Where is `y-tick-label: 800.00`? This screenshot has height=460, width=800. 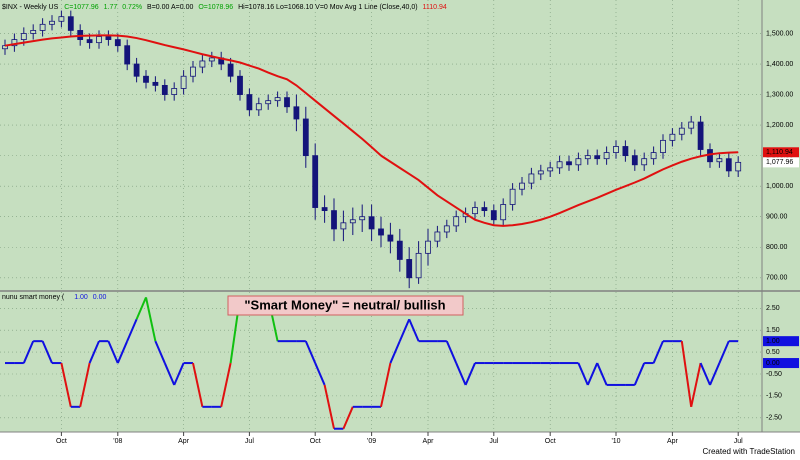
y-tick-label: 800.00 is located at coordinates (777, 247).